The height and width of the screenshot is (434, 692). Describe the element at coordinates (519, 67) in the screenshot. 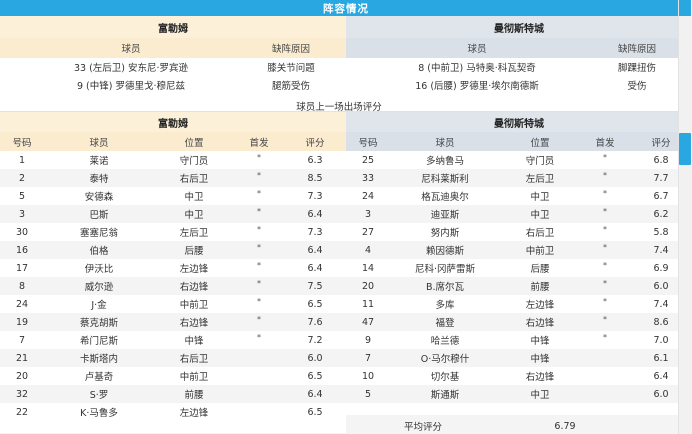

I see `absence-row: 8 (中前卫) 马特奥·科瓦契奇 脚踝扭伤` at that location.